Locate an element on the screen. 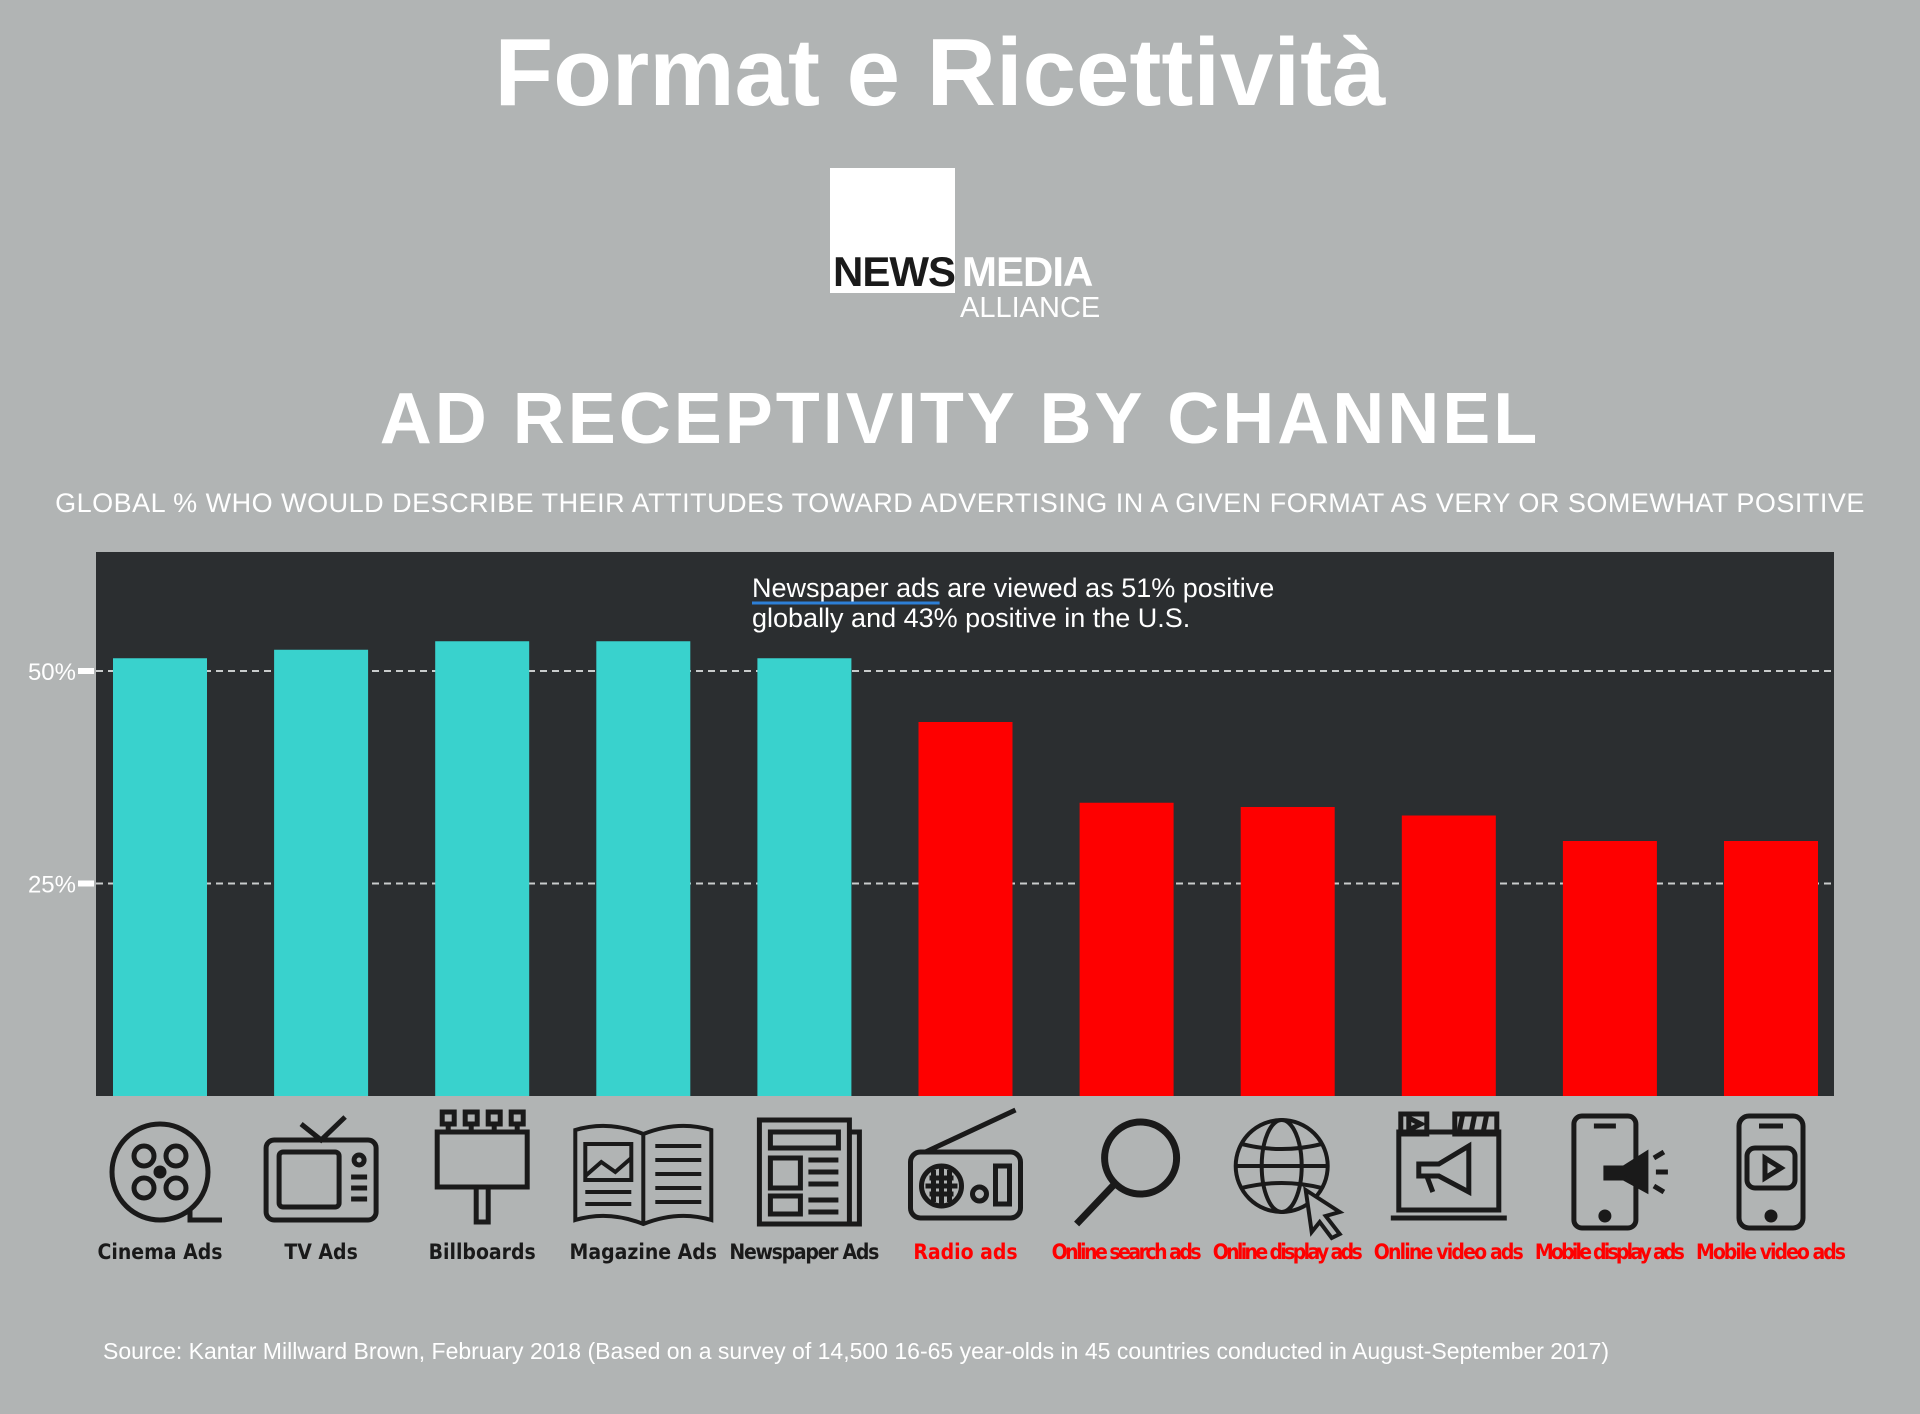 This screenshot has width=1920, height=1414. mobile-video-icon is located at coordinates (1771, 1172).